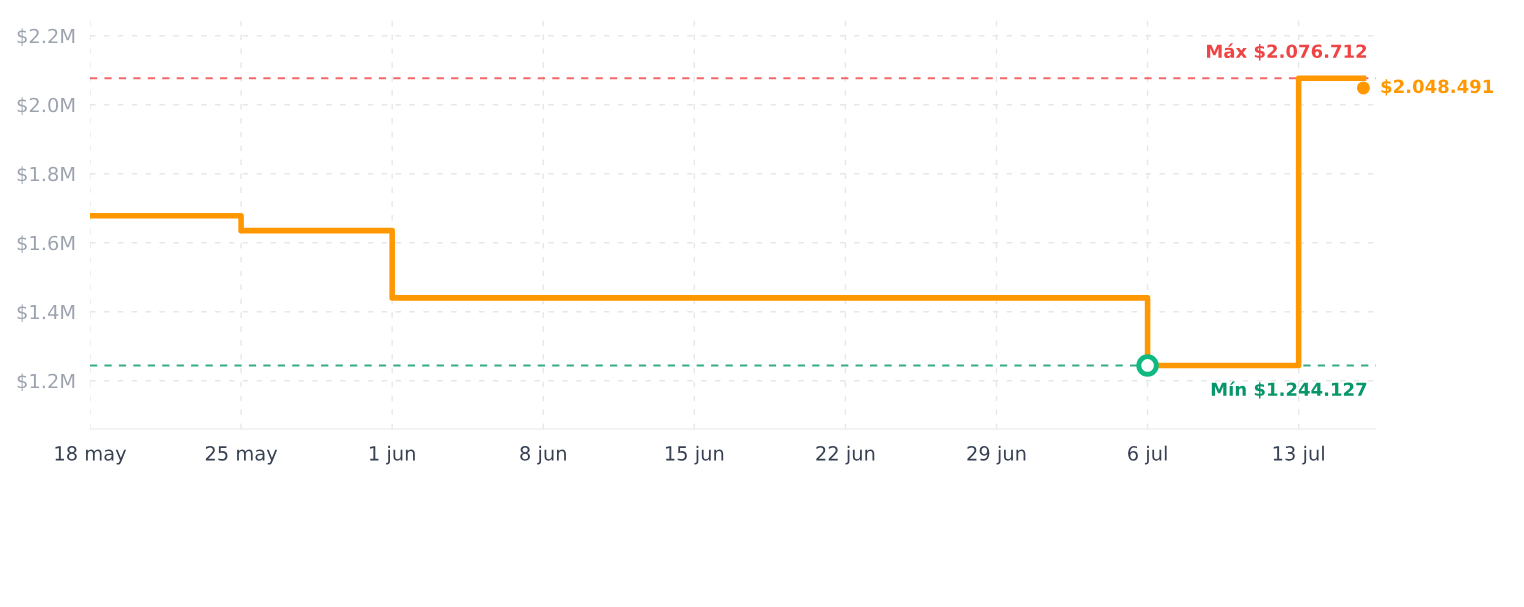 Image resolution: width=1524 pixels, height=607 pixels. Describe the element at coordinates (46, 382) in the screenshot. I see `y-tick-label: $1.2M` at that location.